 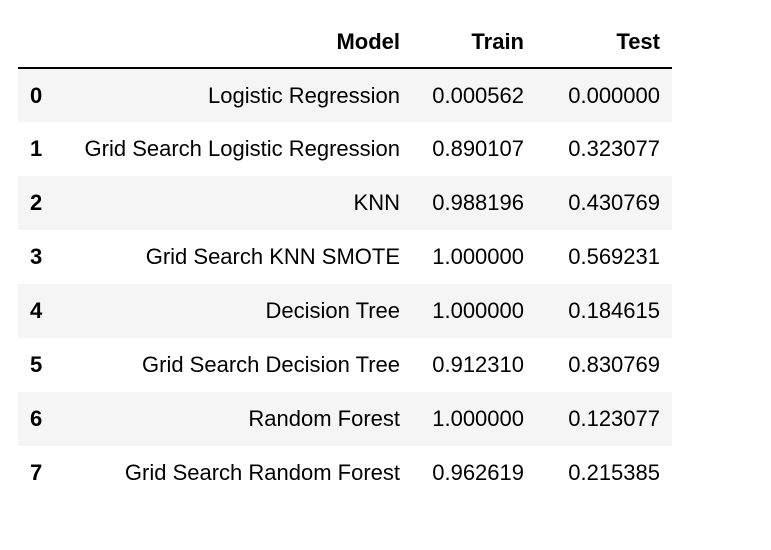 I want to click on row-index: 7, so click(x=36, y=472).